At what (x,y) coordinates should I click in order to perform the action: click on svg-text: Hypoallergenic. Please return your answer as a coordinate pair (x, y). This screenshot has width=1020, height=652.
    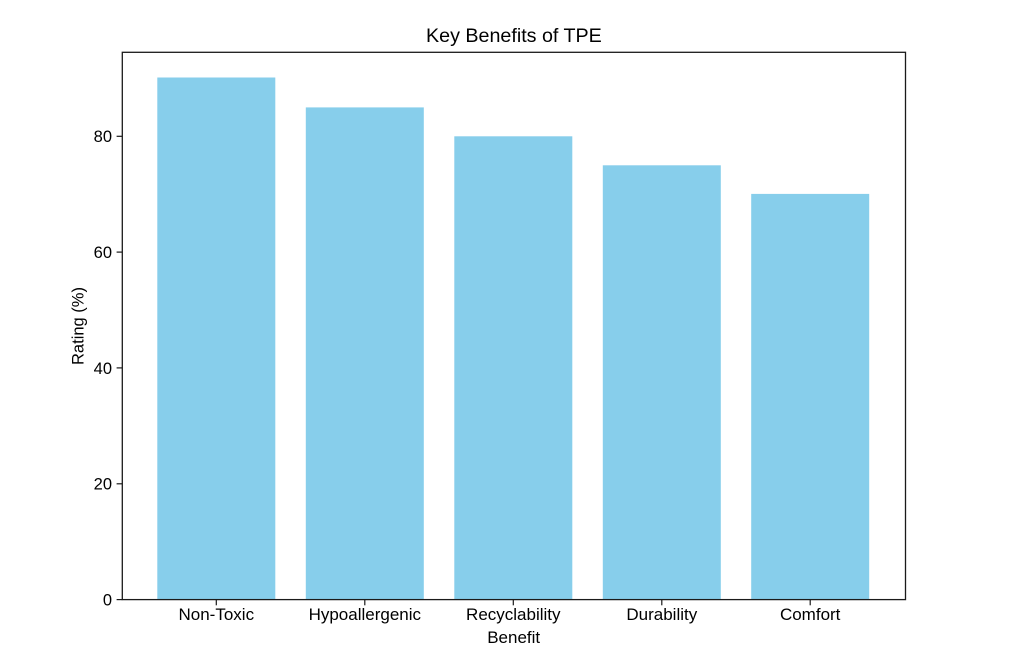
    Looking at the image, I should click on (365, 614).